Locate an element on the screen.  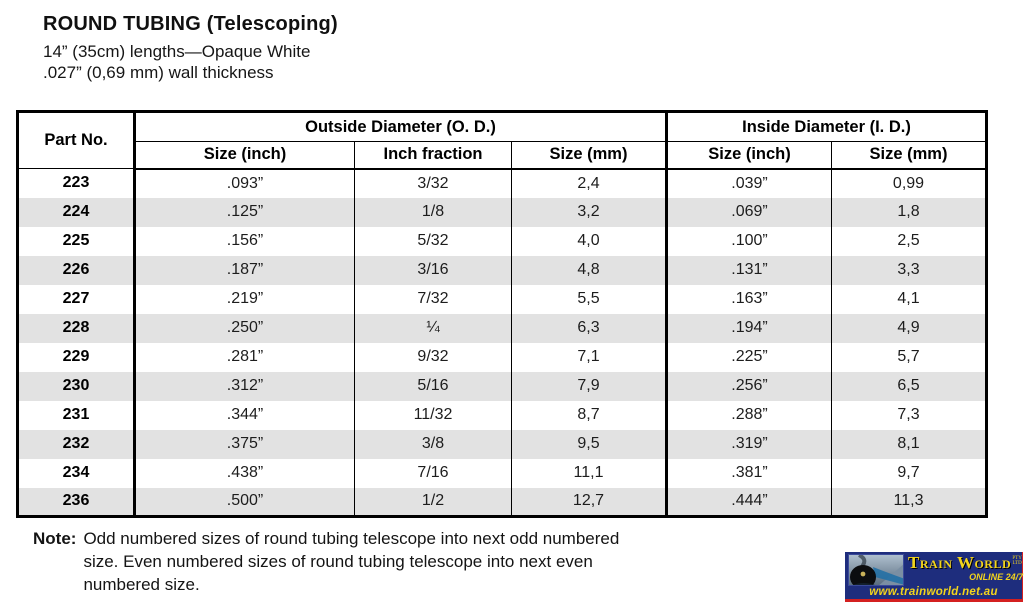
table-row: 225 .156” 5/32 4,0 .100” 2,5 is located at coordinates (502, 241).